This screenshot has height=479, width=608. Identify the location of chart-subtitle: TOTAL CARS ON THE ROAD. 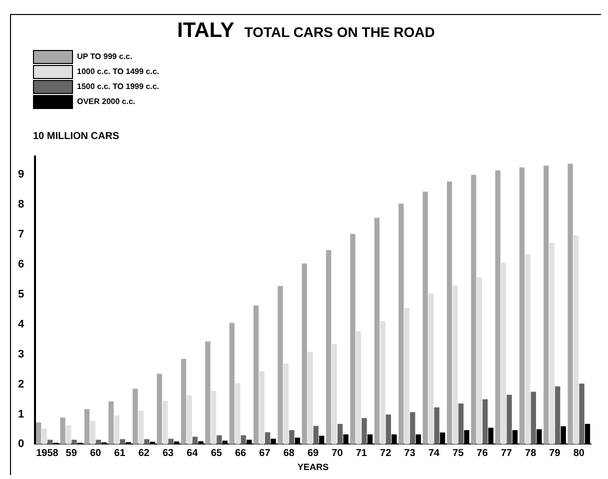
(339, 32).